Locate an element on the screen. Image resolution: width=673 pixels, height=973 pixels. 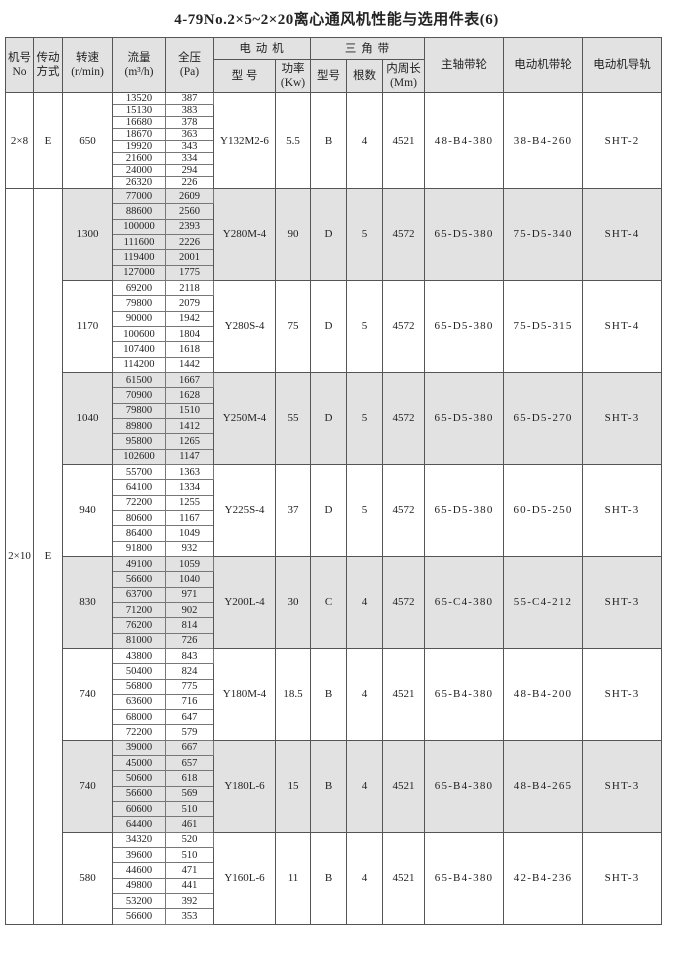
flow-value: 56800 is located at coordinates (139, 686).